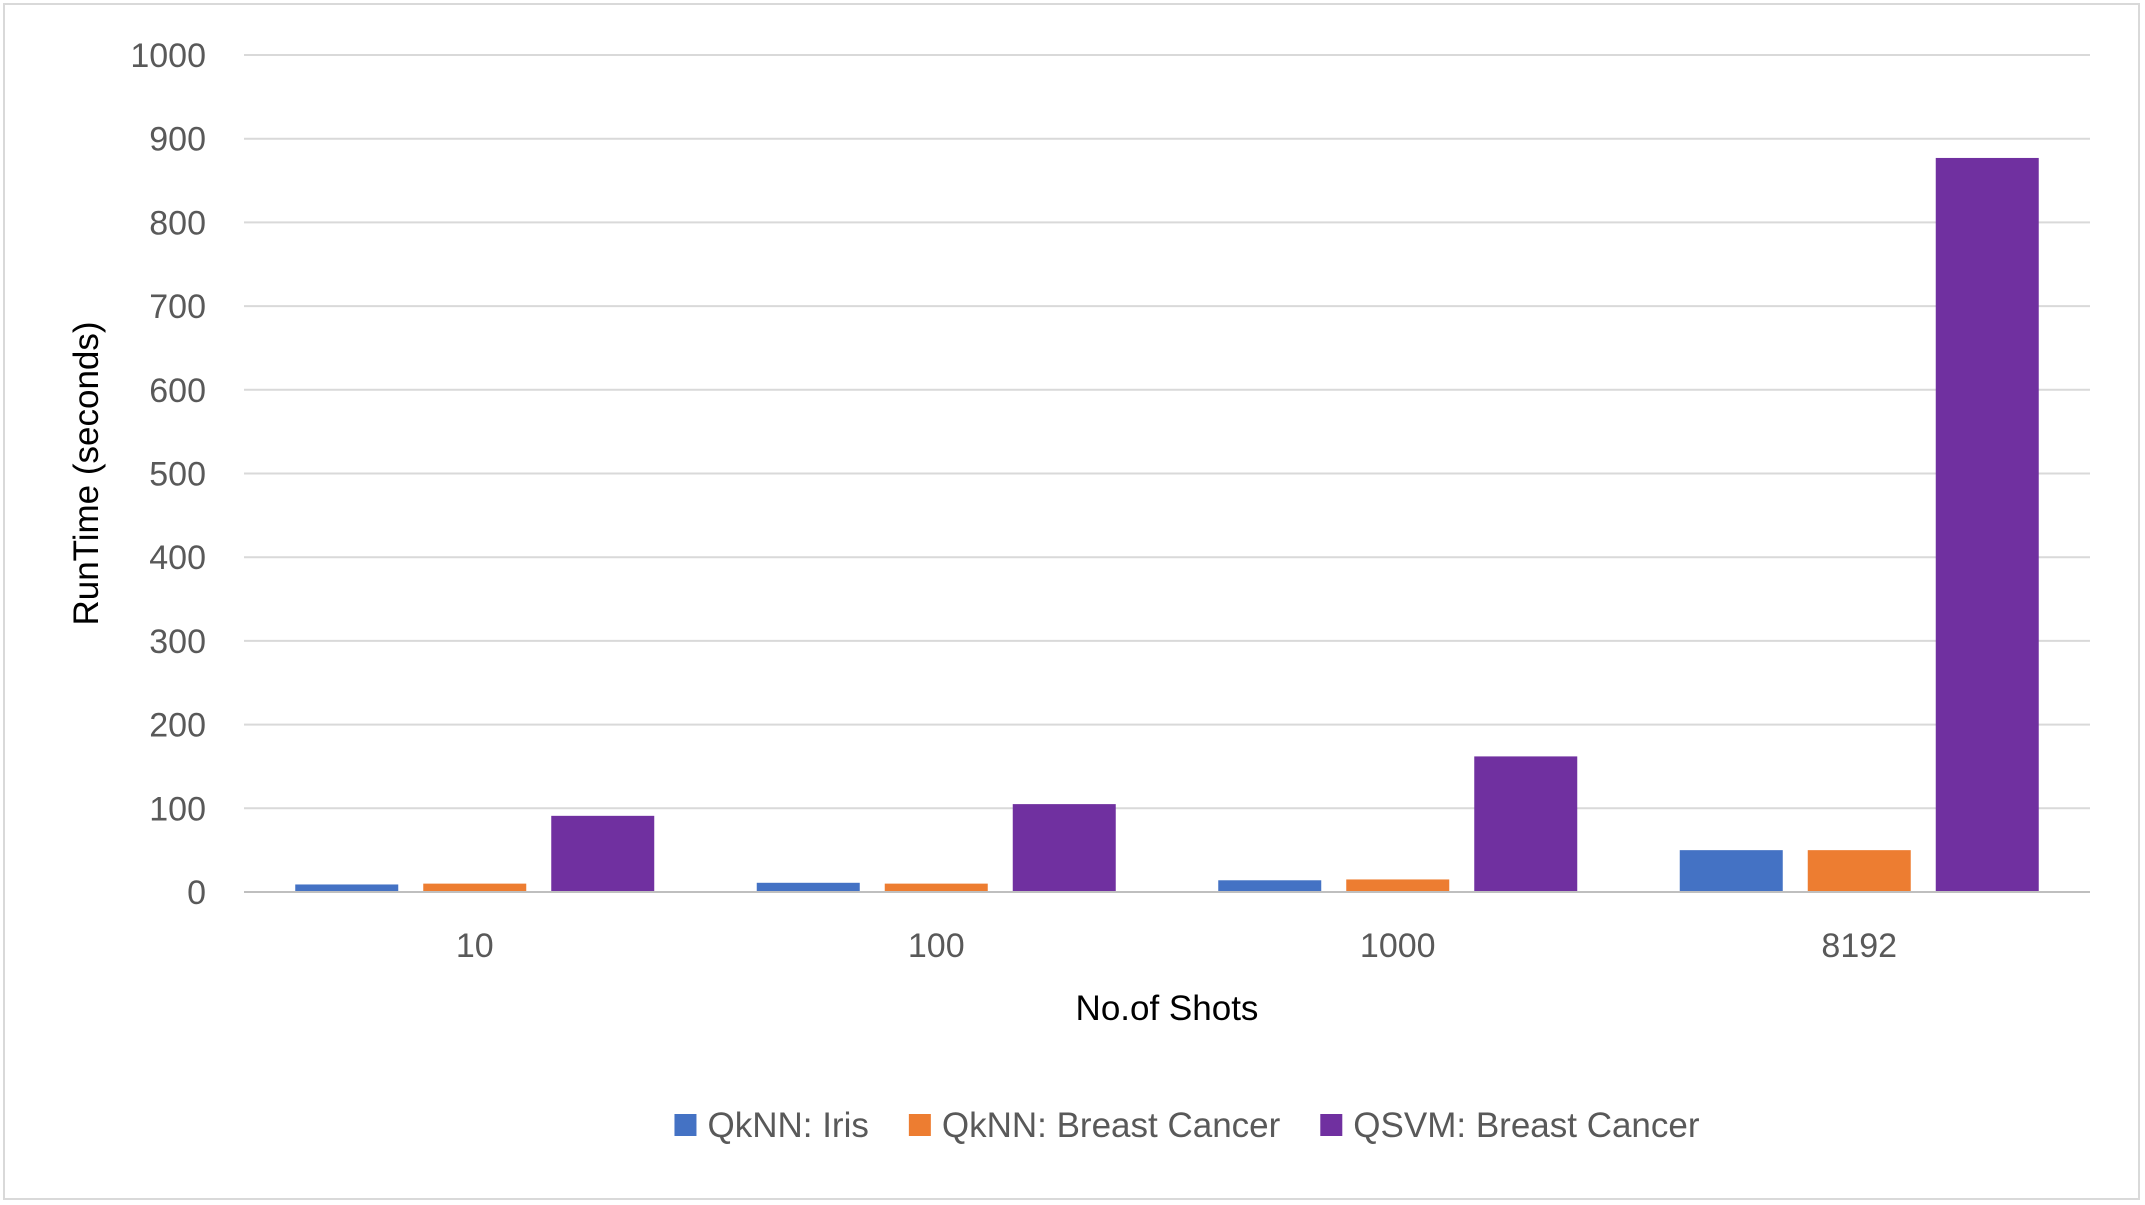 This screenshot has height=1205, width=2145. Describe the element at coordinates (177, 475) in the screenshot. I see `y-tick-label: 500` at that location.